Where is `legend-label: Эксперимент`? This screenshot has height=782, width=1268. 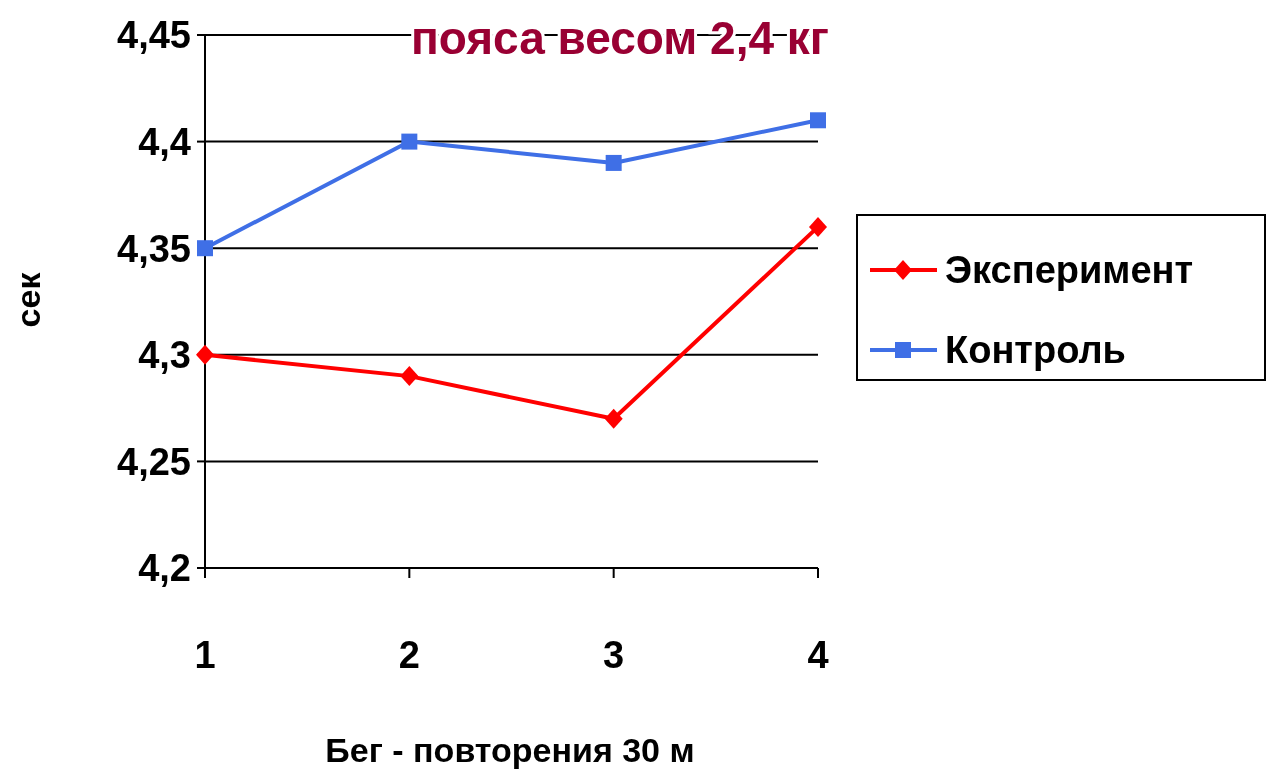 legend-label: Эксперимент is located at coordinates (1069, 270).